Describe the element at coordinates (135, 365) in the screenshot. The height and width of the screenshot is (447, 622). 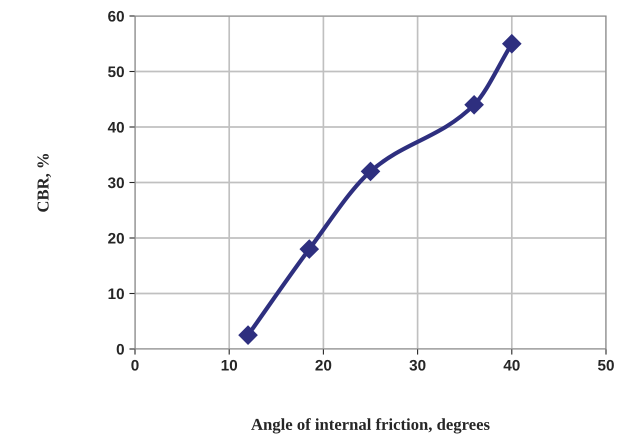
I see `x-tick-label: 0` at that location.